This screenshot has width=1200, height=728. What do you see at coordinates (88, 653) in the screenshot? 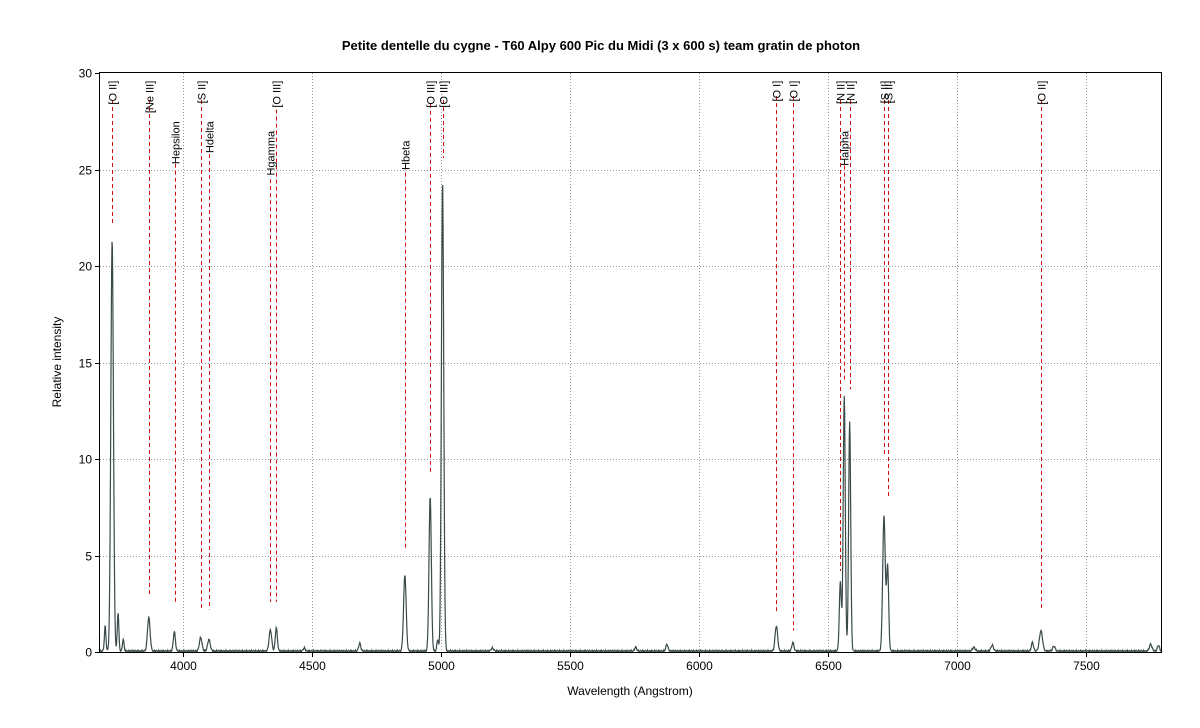
I see `y-tick-label: 0` at bounding box center [88, 653].